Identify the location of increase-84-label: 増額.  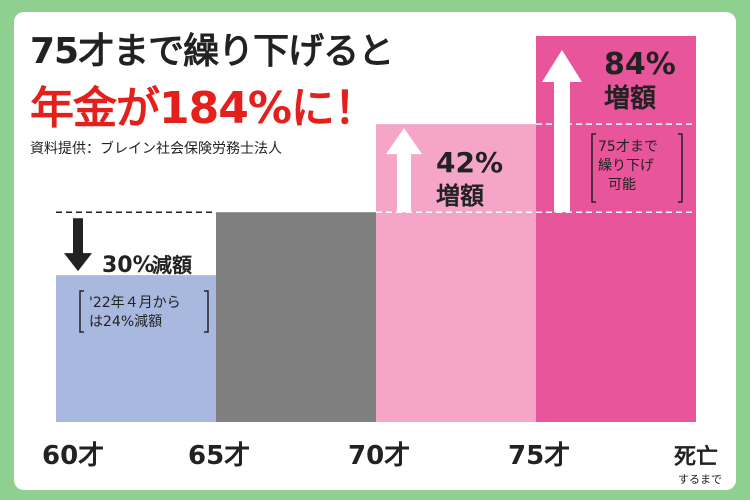
(630, 99).